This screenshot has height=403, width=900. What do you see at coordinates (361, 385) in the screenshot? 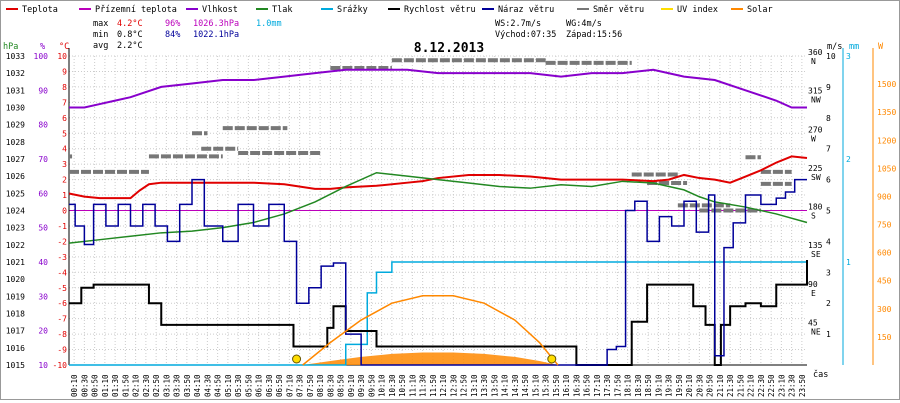
I see `time-tick-label: 09:30` at bounding box center [361, 385].